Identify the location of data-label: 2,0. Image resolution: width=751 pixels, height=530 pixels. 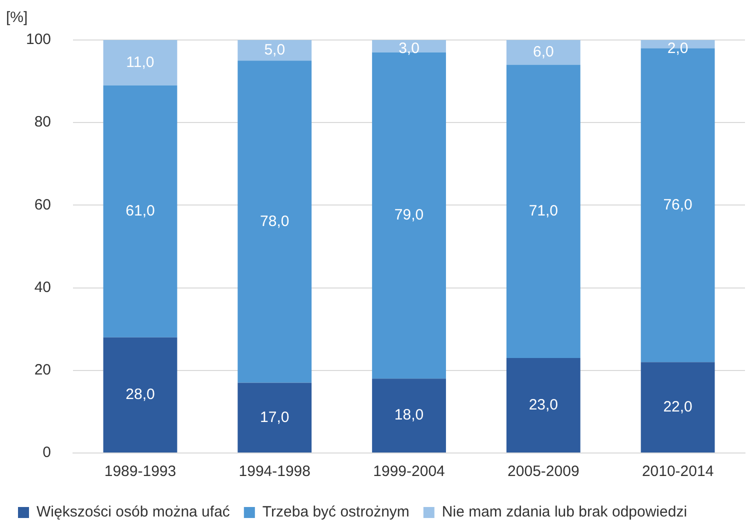
(677, 49).